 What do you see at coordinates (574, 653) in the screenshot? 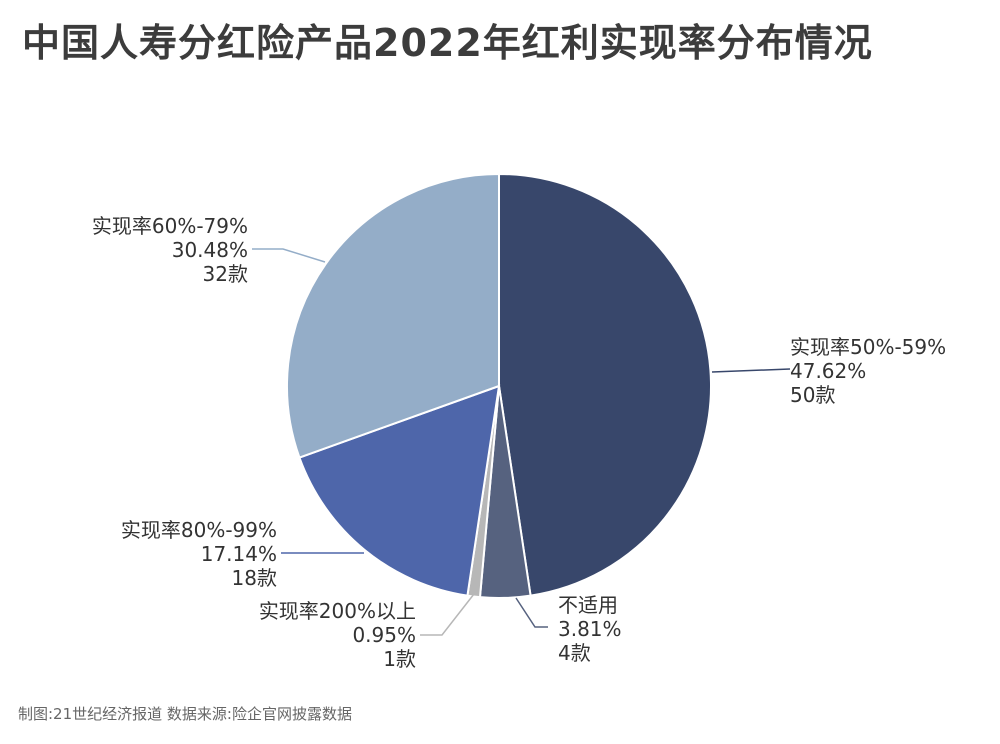
I see `slice-label-count-1: 4款` at bounding box center [574, 653].